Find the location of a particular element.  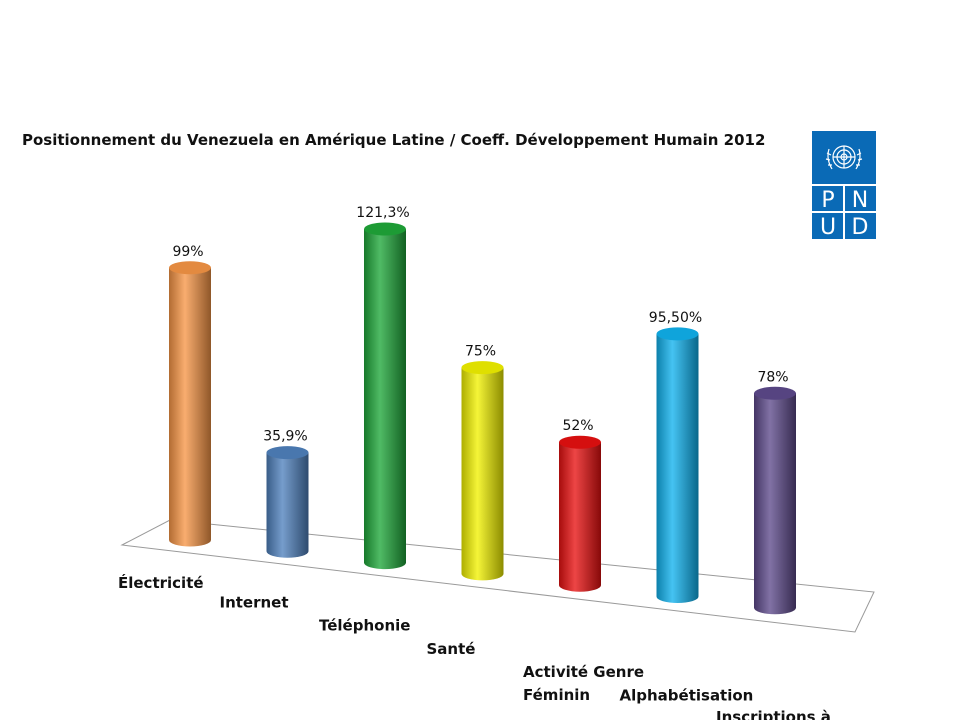

logo-letter-n: N is located at coordinates (860, 200).